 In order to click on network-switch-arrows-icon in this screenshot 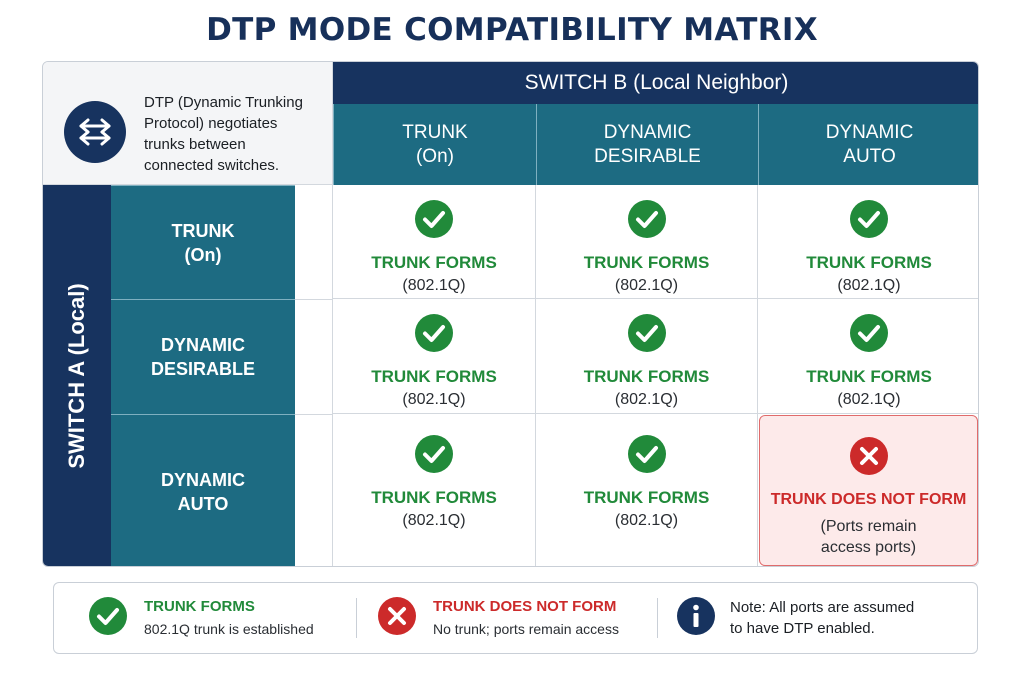, I will do `click(95, 132)`.